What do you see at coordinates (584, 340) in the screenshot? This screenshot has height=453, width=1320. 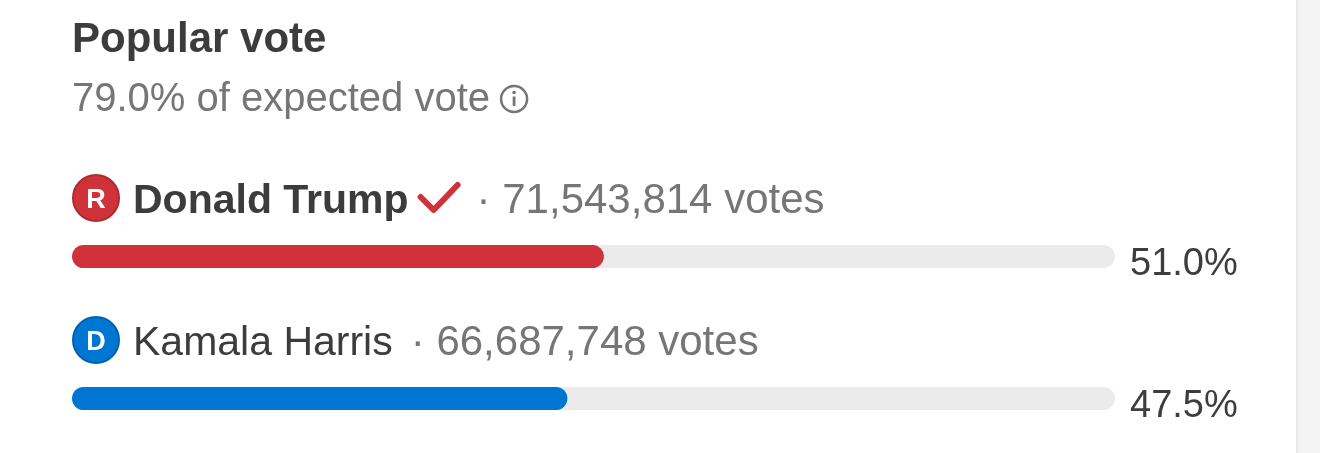 I see `annotation: · 66,687,748 votes` at bounding box center [584, 340].